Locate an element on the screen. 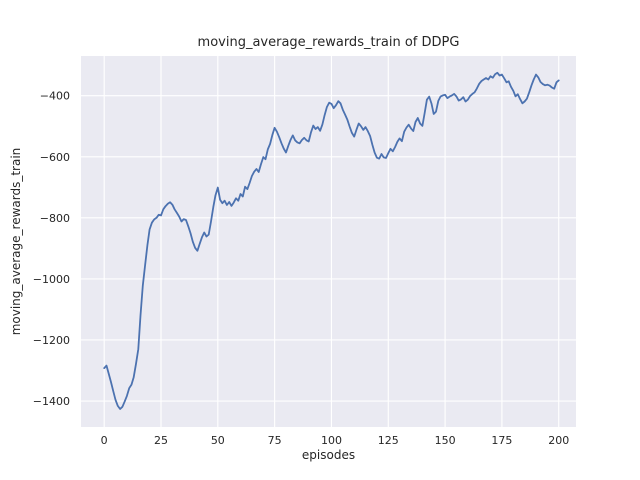  tick-label: 125 is located at coordinates (388, 440).